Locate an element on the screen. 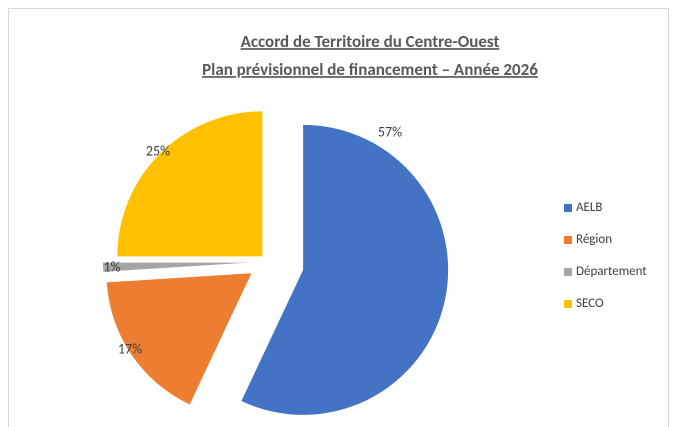 This screenshot has width=678, height=427. data-label: 1% is located at coordinates (111, 266).